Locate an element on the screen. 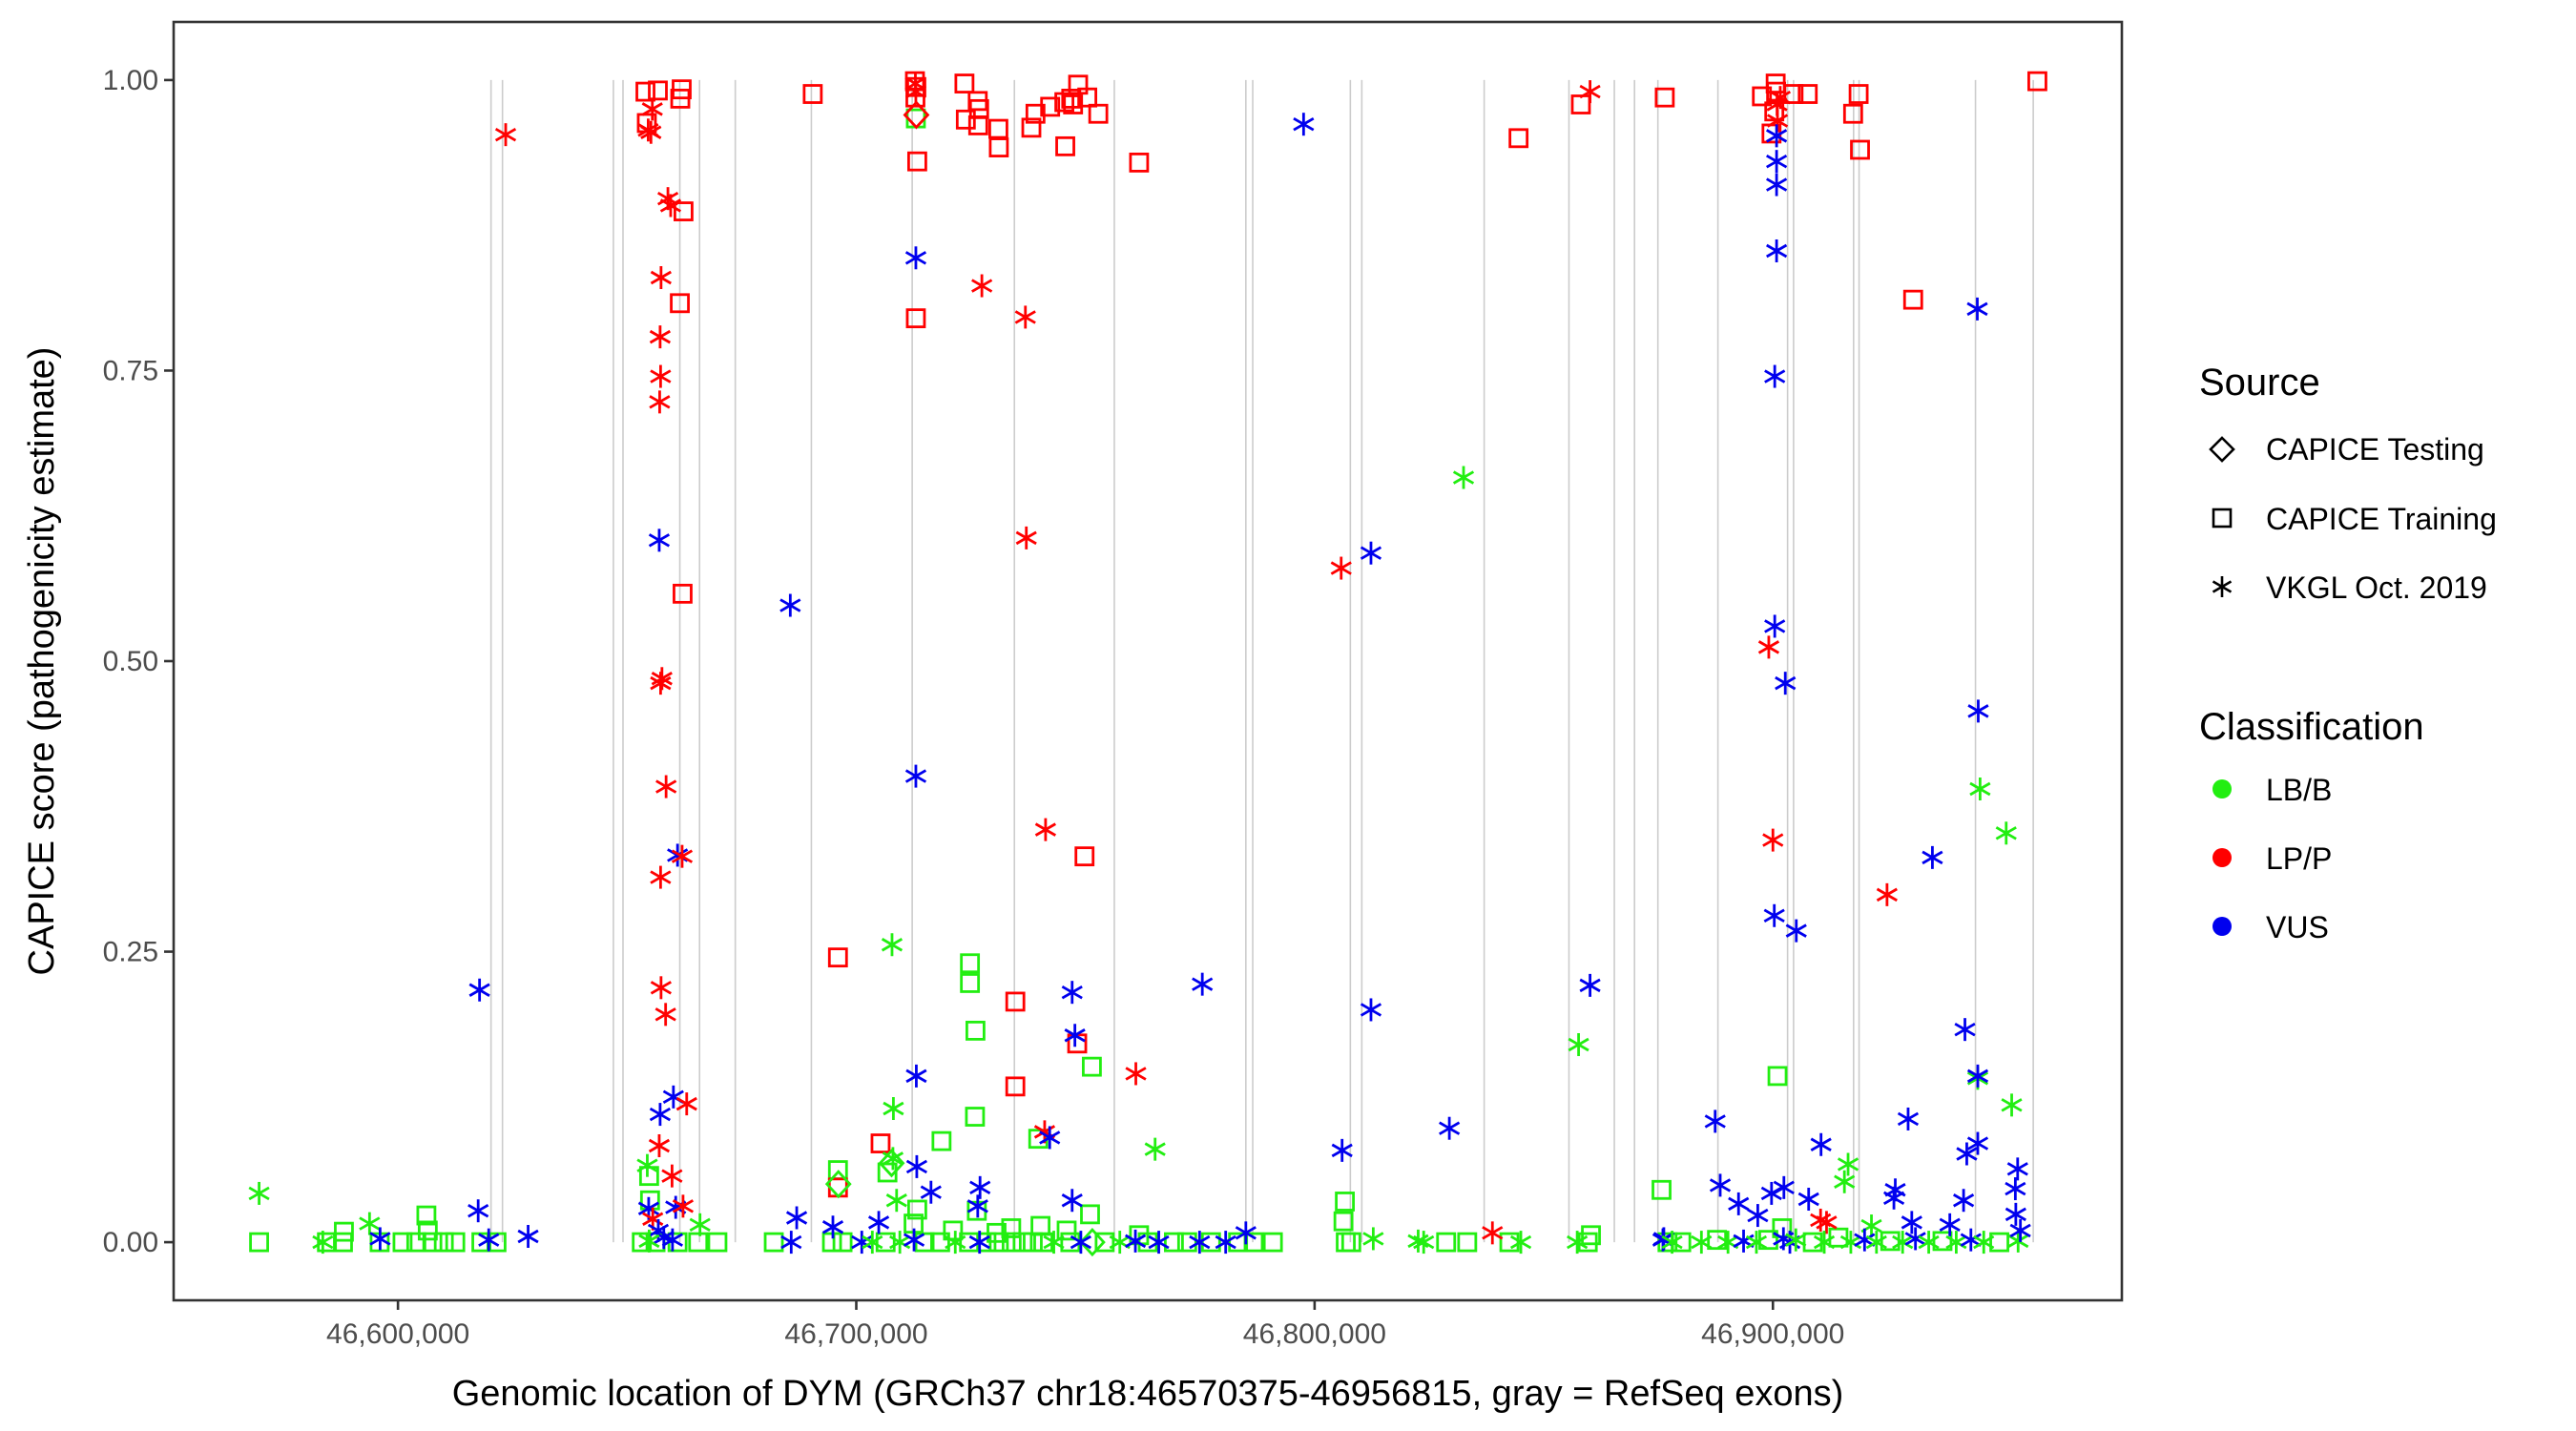 This screenshot has width=2576, height=1431. legend-label-vkgl: VKGL Oct. 2019 is located at coordinates (2376, 587).